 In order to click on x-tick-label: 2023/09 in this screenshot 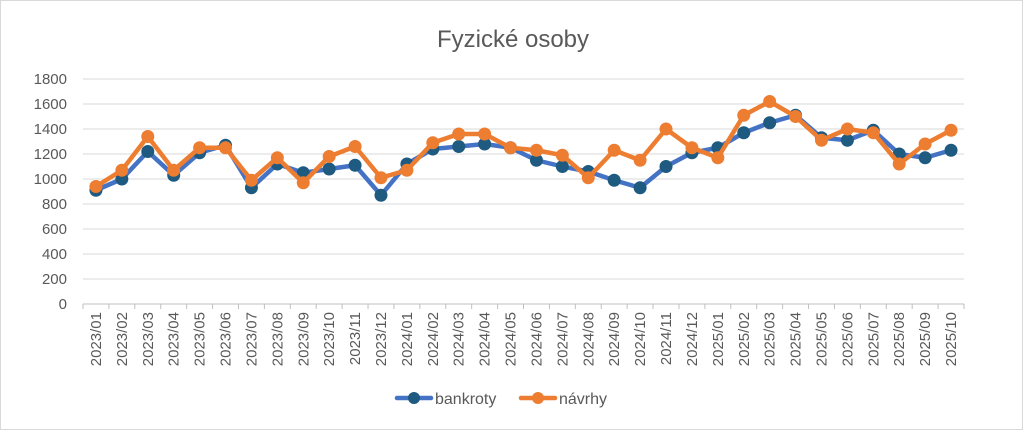, I will do `click(303, 339)`.